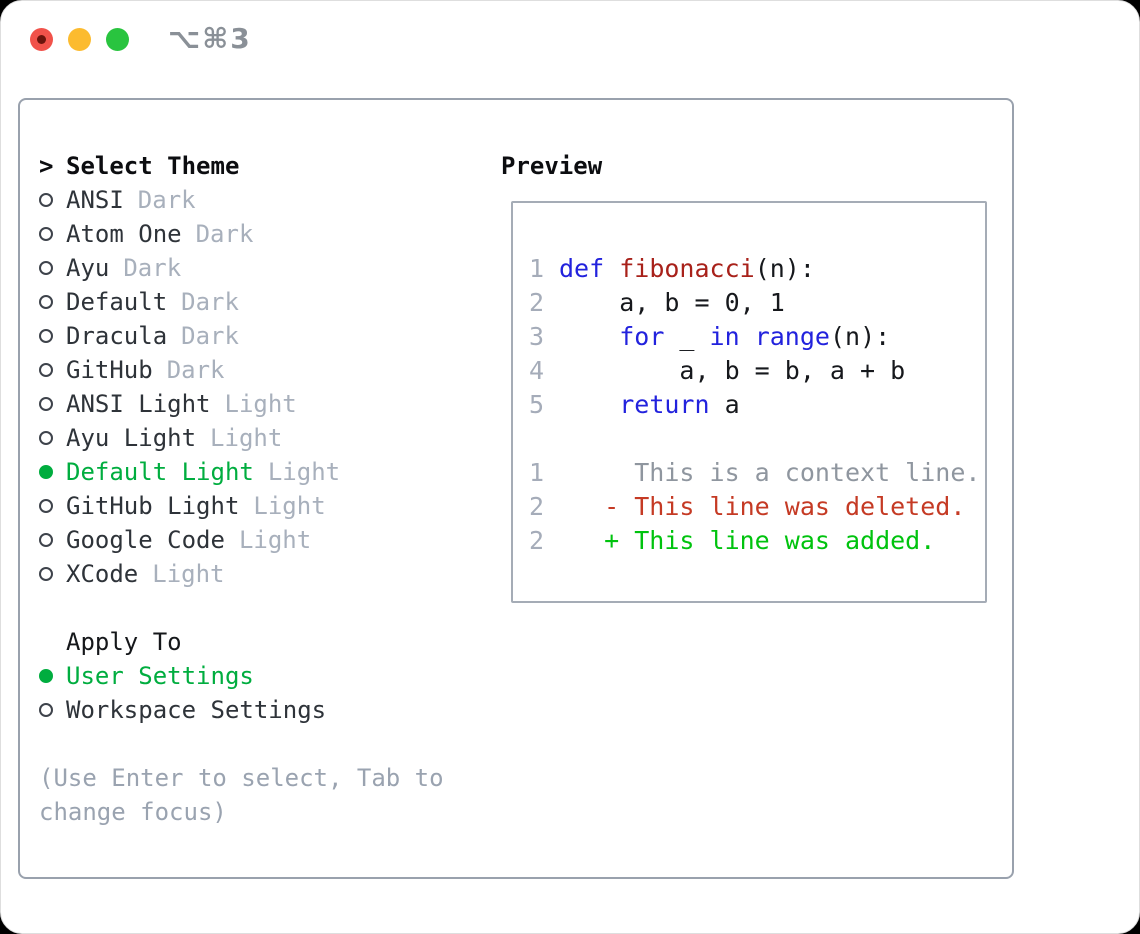 This screenshot has height=934, width=1140. I want to click on theme-option-label: Default, so click(117, 302).